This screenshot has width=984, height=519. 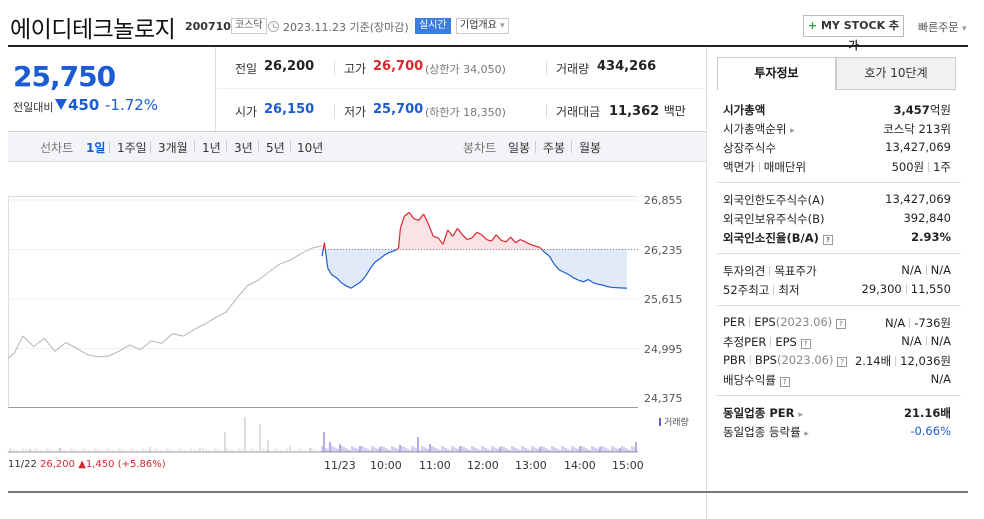 I want to click on foreign-ratio-row: 외국인소진율(B/A) ? 2.93%, so click(x=837, y=237).